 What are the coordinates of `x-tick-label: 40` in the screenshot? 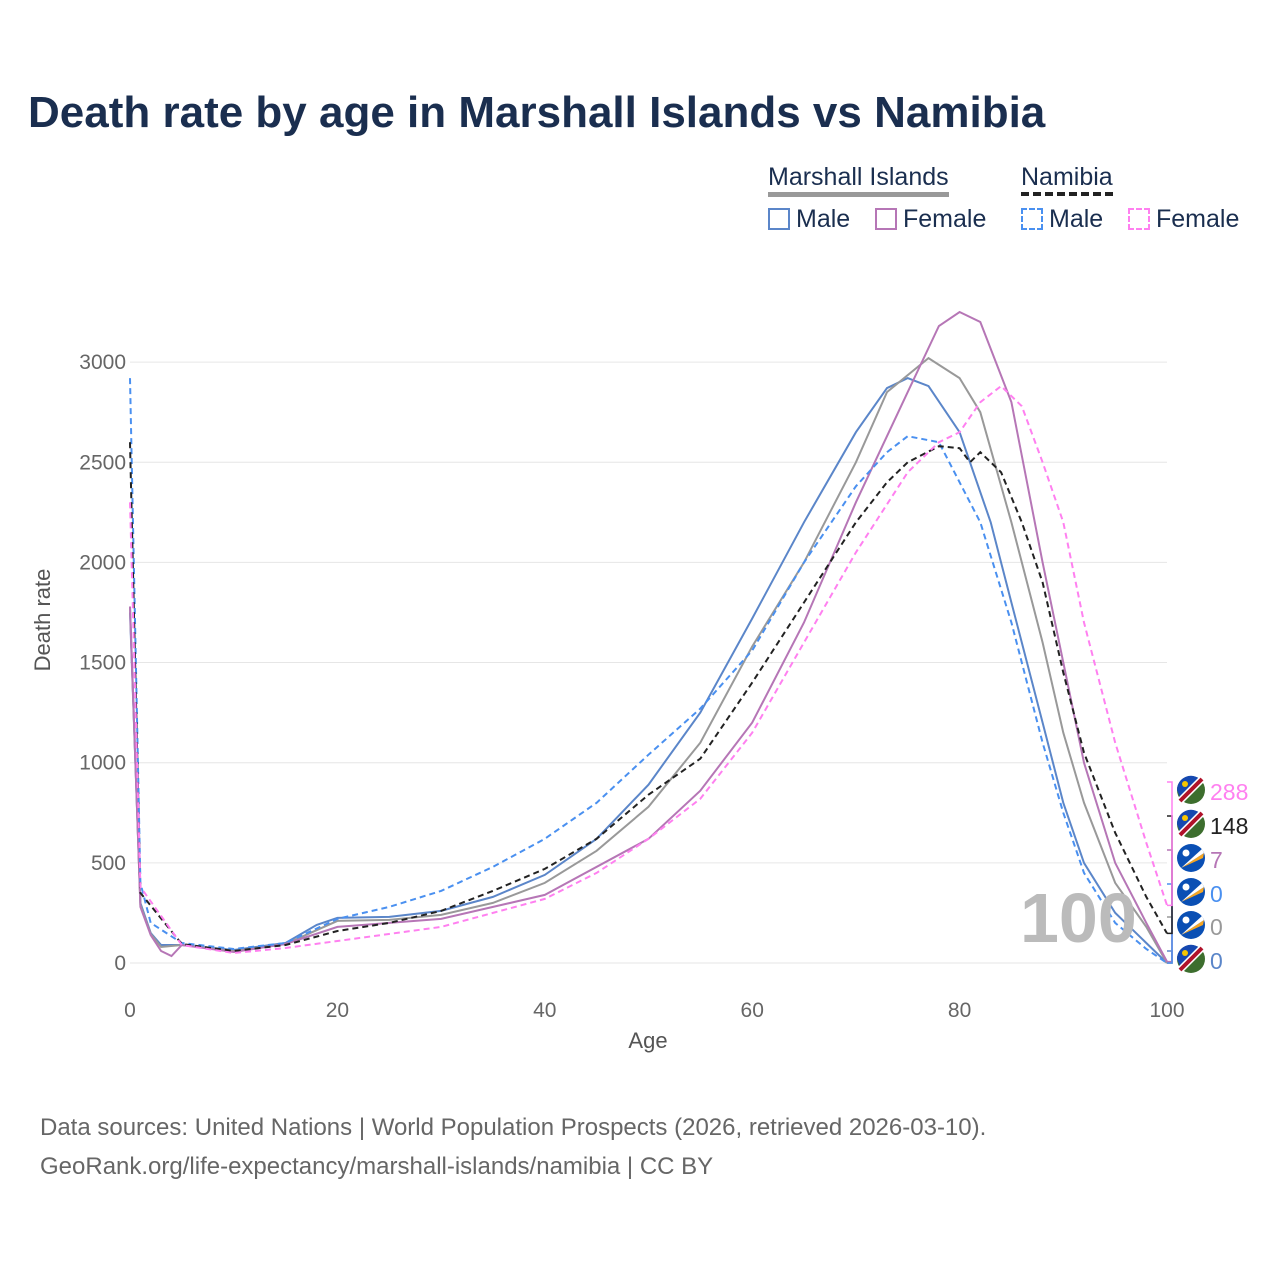 It's located at (544, 1010).